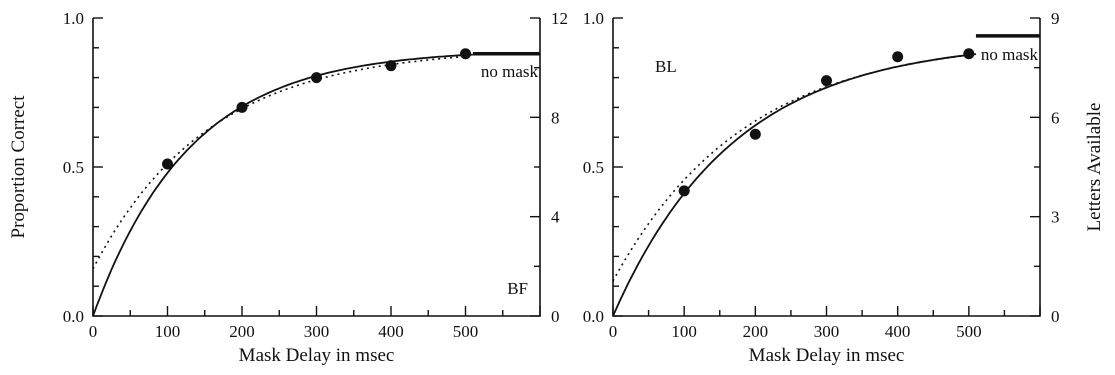 Image resolution: width=1115 pixels, height=375 pixels. Describe the element at coordinates (666, 66) in the screenshot. I see `panel-label: BL` at that location.